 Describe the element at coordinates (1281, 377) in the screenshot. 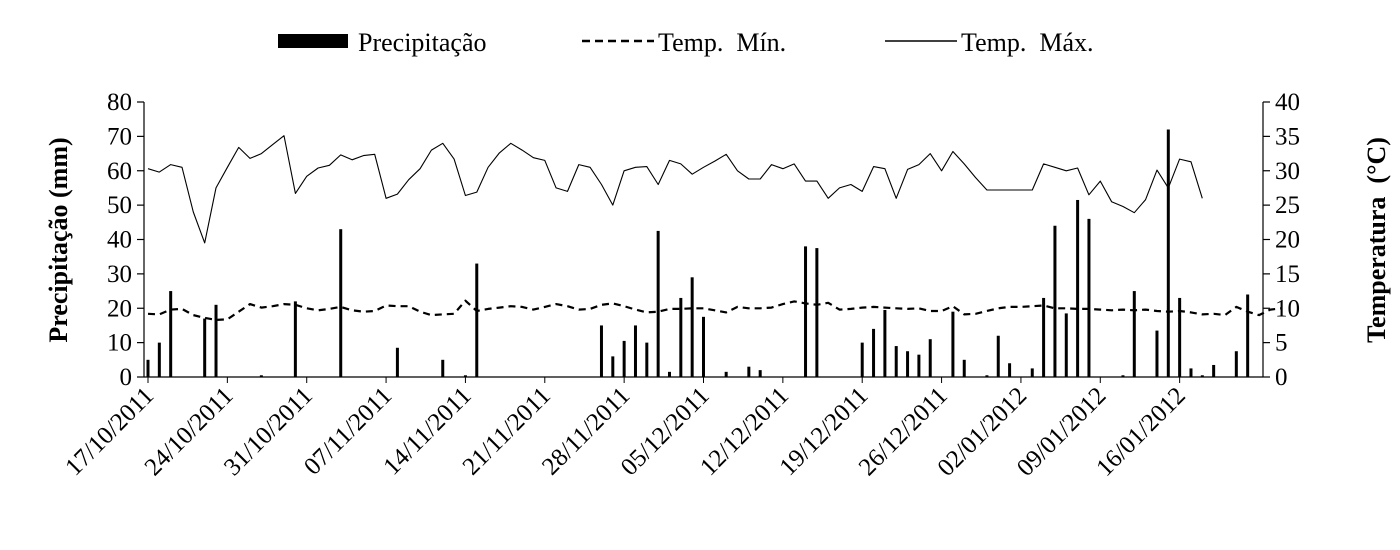

I see `right-tick-label: 0` at that location.